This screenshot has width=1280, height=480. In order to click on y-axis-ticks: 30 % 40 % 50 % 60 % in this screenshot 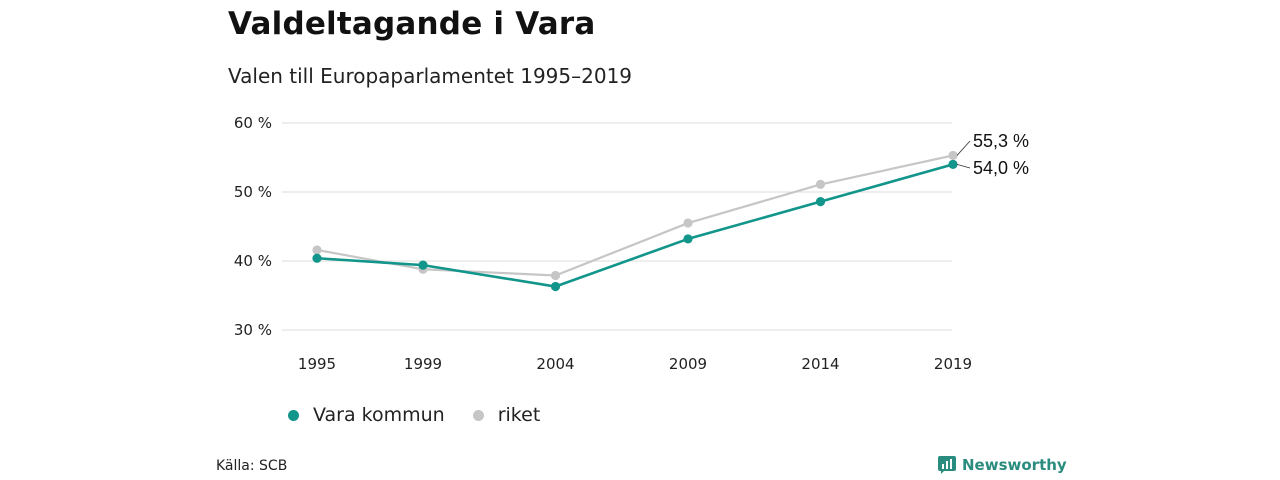, I will do `click(253, 226)`.